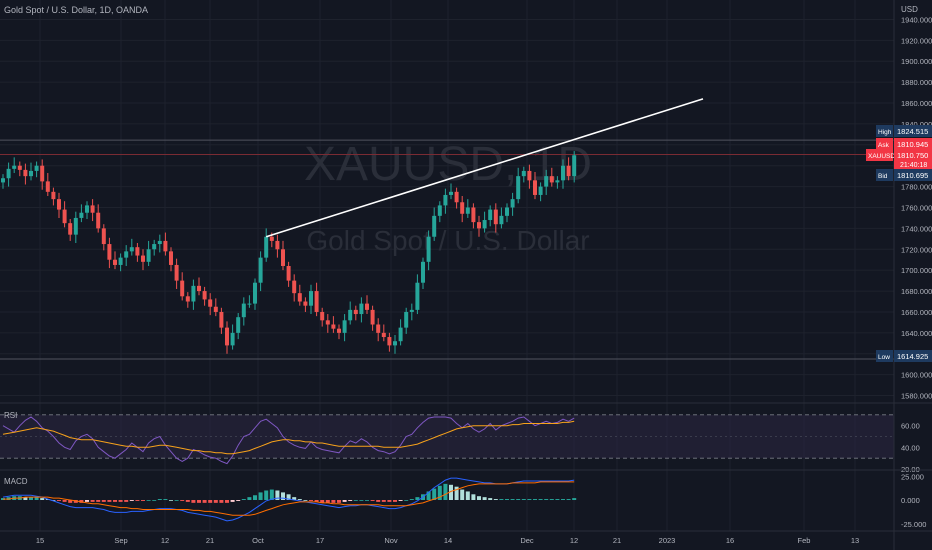  What do you see at coordinates (884, 357) in the screenshot?
I see `low-label-tag: Low` at bounding box center [884, 357].